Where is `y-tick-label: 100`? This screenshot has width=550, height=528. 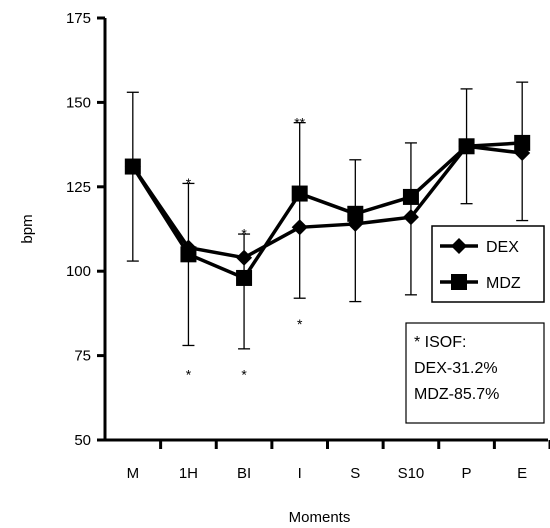 y-tick-label: 100 is located at coordinates (78, 271).